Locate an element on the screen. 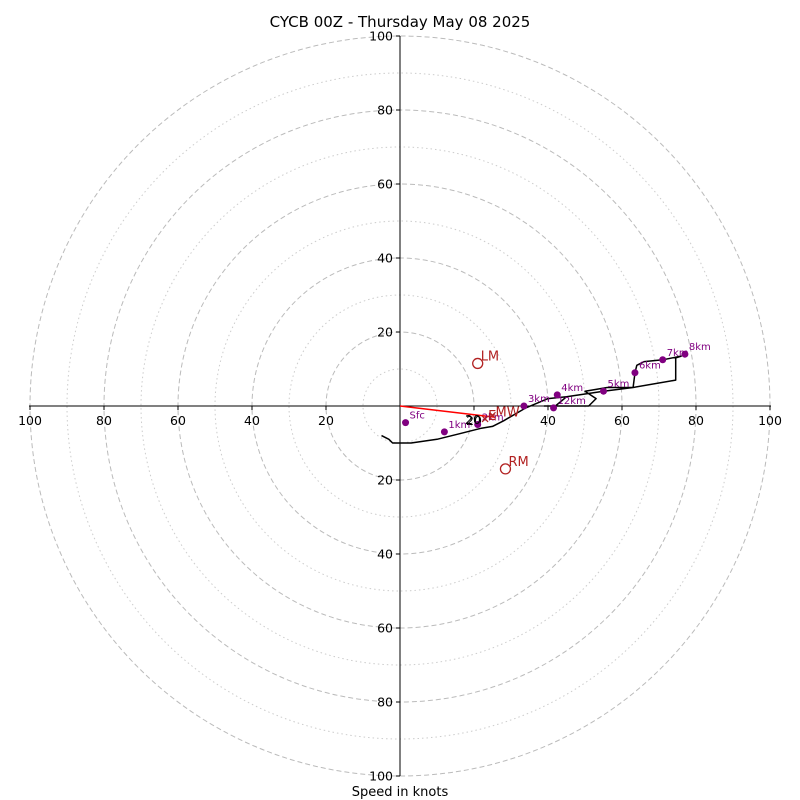 This screenshot has width=800, height=800. marker-label: E is located at coordinates (492, 416).